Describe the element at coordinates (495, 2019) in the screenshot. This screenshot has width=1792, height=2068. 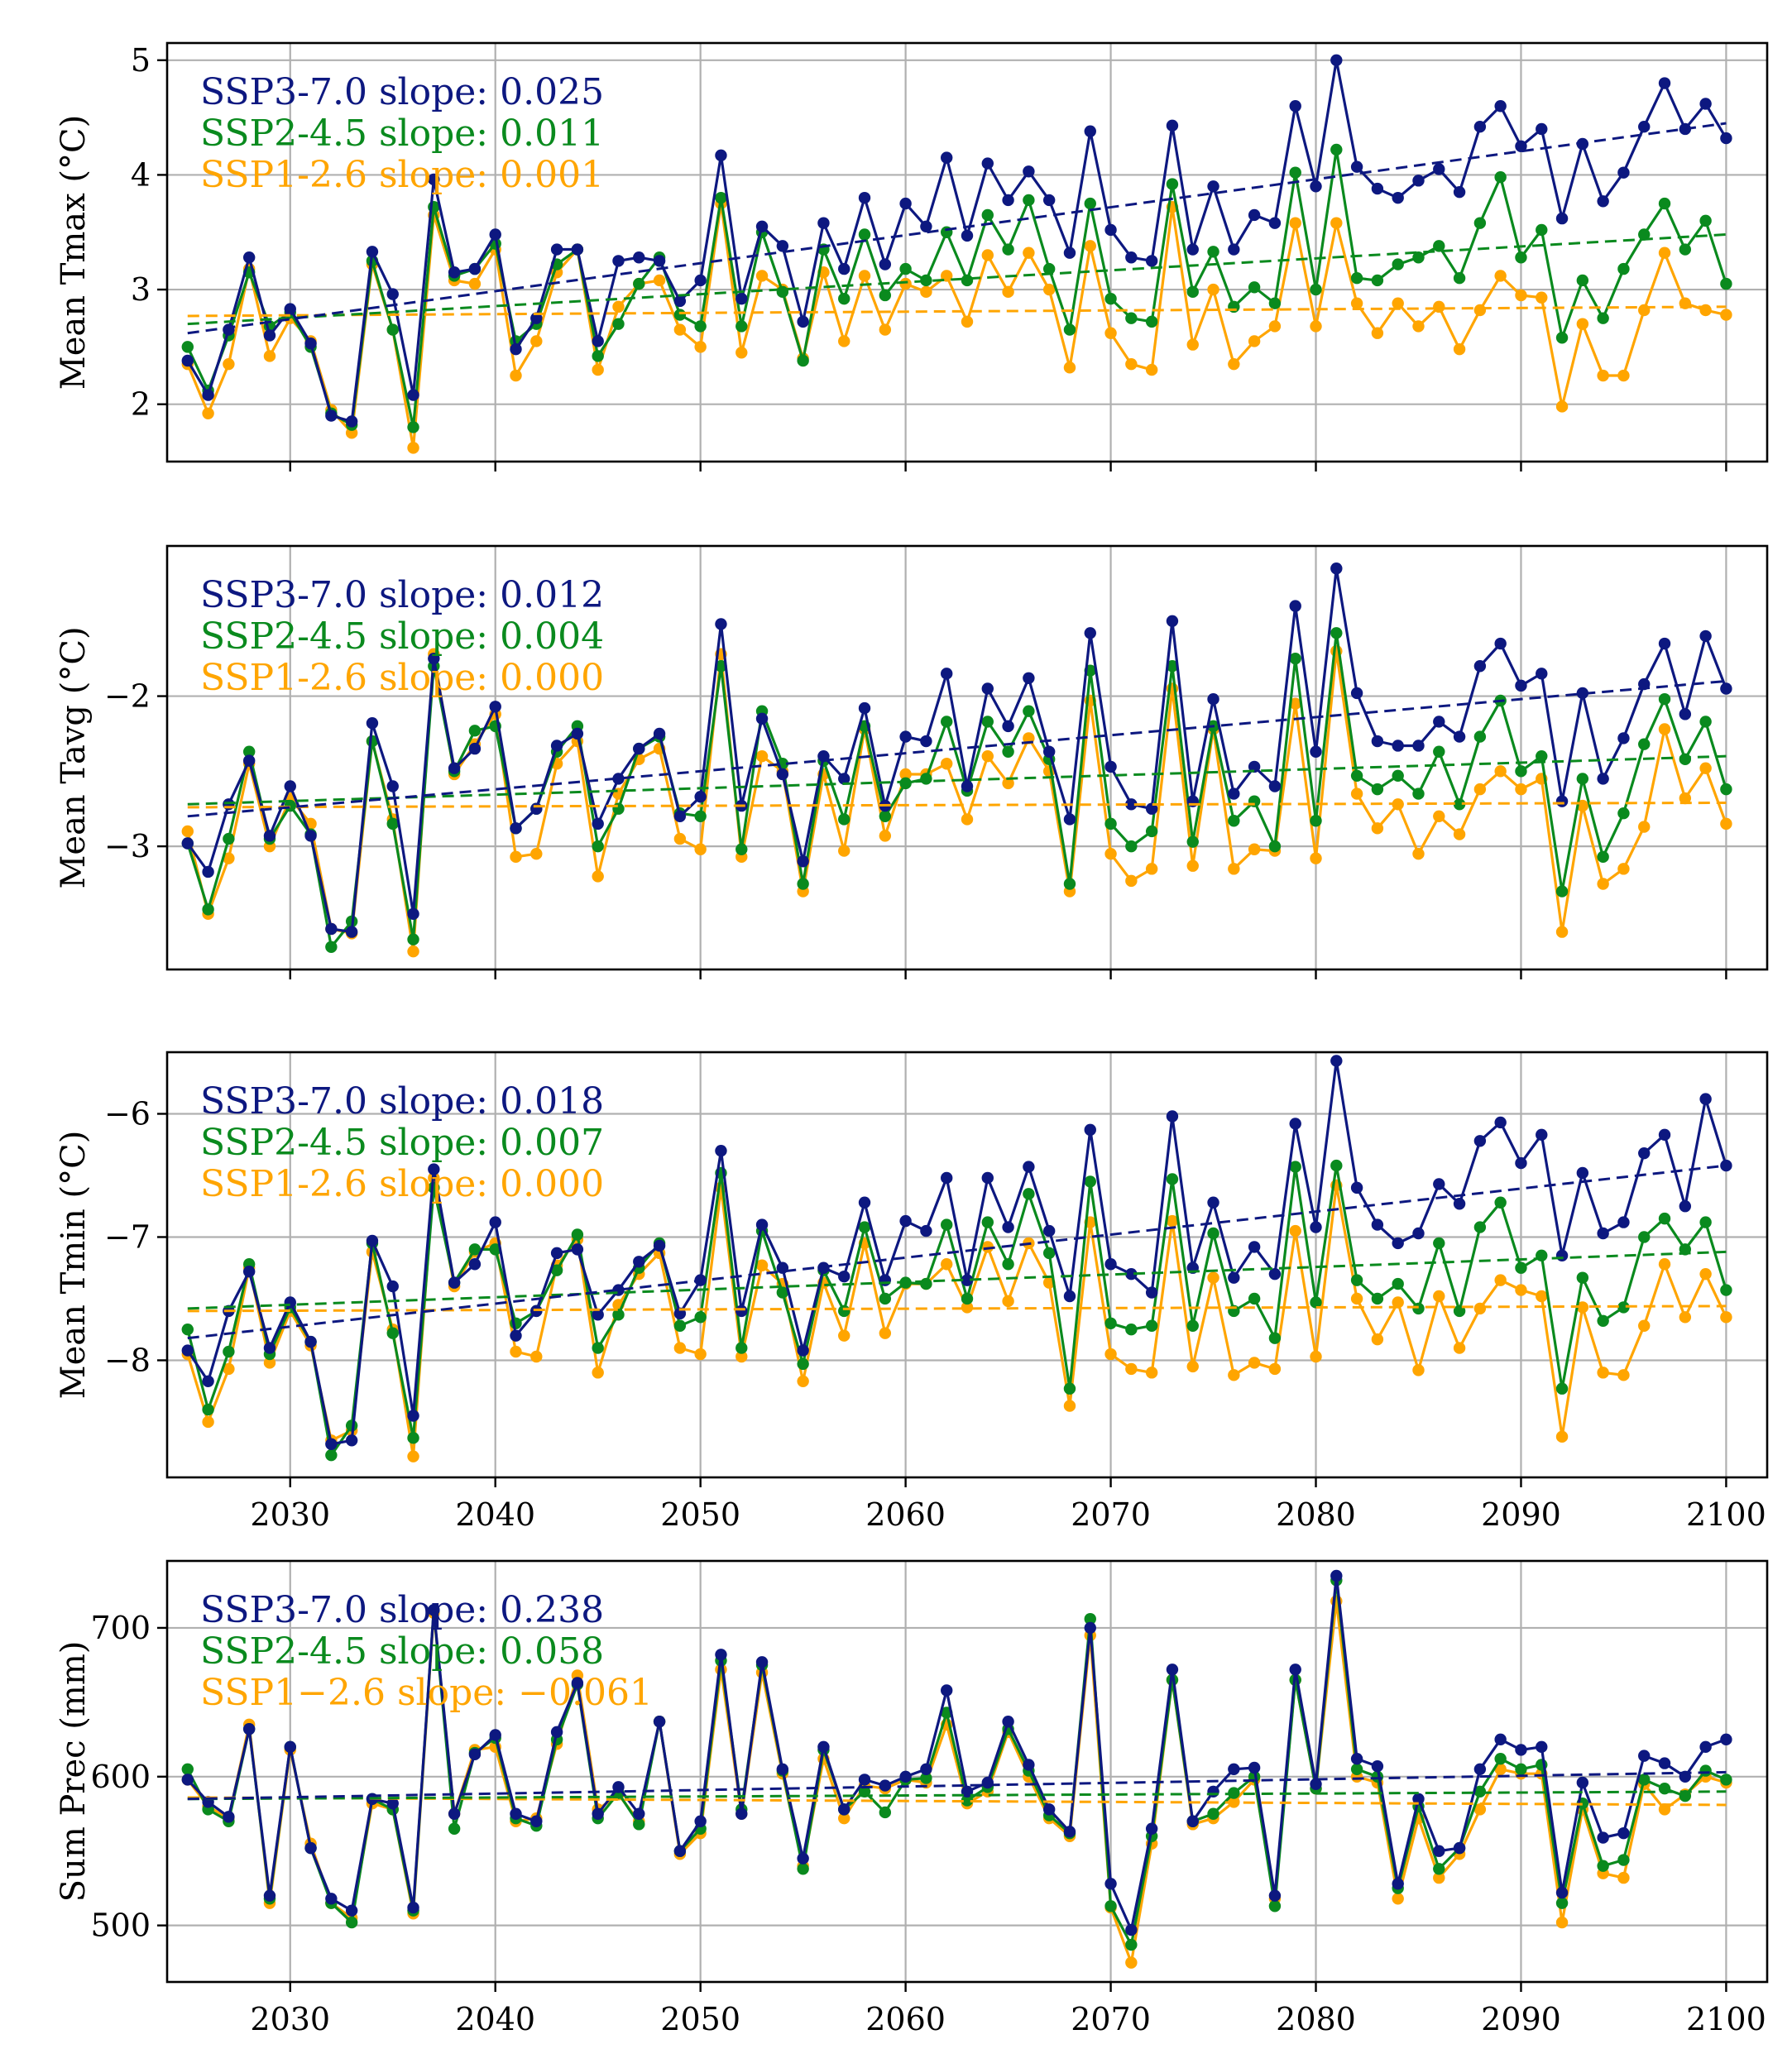
I see `x-tick-label: 2040` at that location.